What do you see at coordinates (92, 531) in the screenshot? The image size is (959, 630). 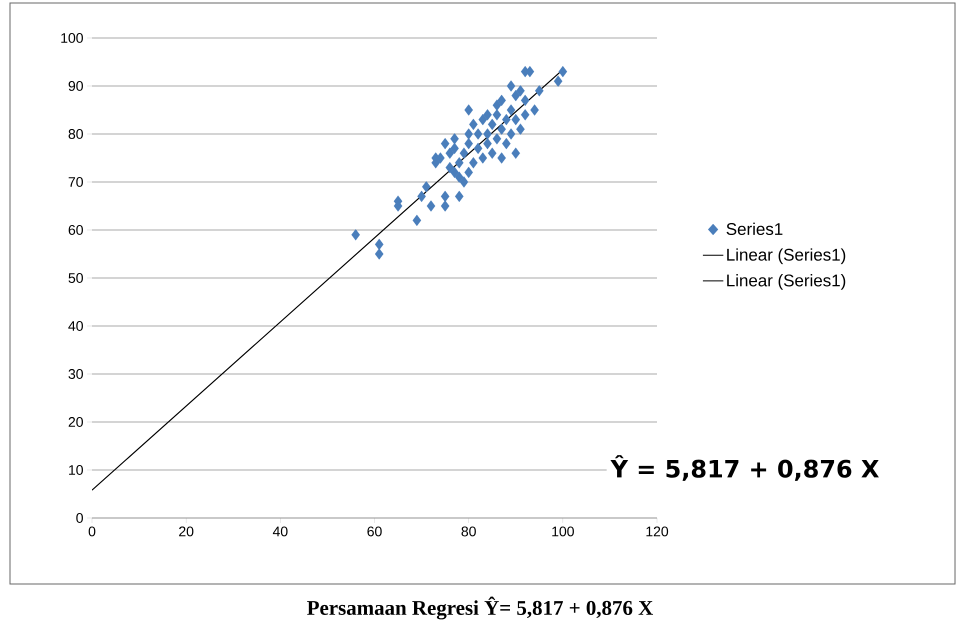 I see `x-tick-label: 0` at bounding box center [92, 531].